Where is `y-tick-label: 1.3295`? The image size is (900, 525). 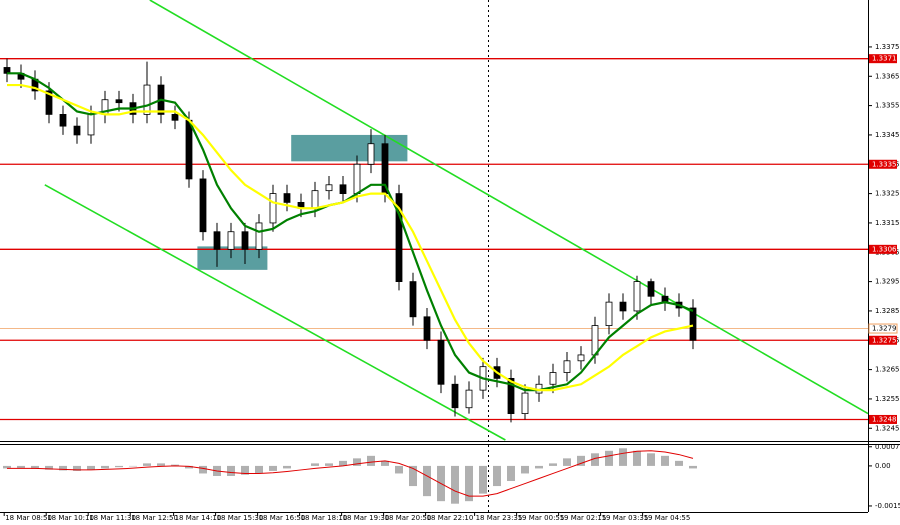
y-tick-label: 1.3295 is located at coordinates (887, 282).